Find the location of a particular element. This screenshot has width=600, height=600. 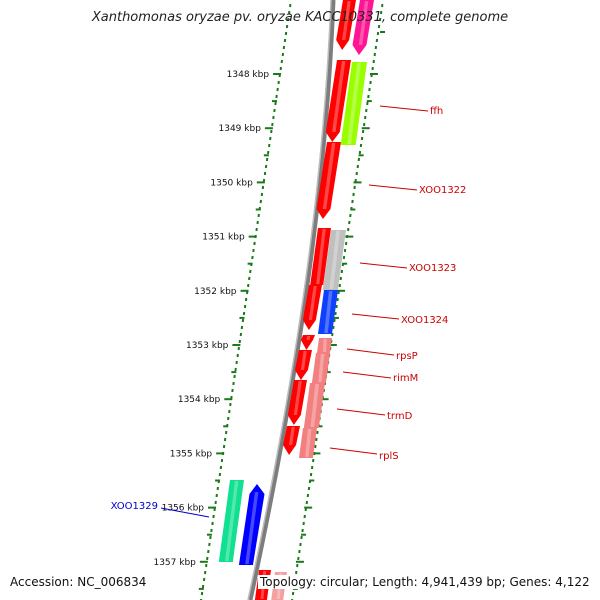

gene-label: XOO1329 is located at coordinates (134, 506).